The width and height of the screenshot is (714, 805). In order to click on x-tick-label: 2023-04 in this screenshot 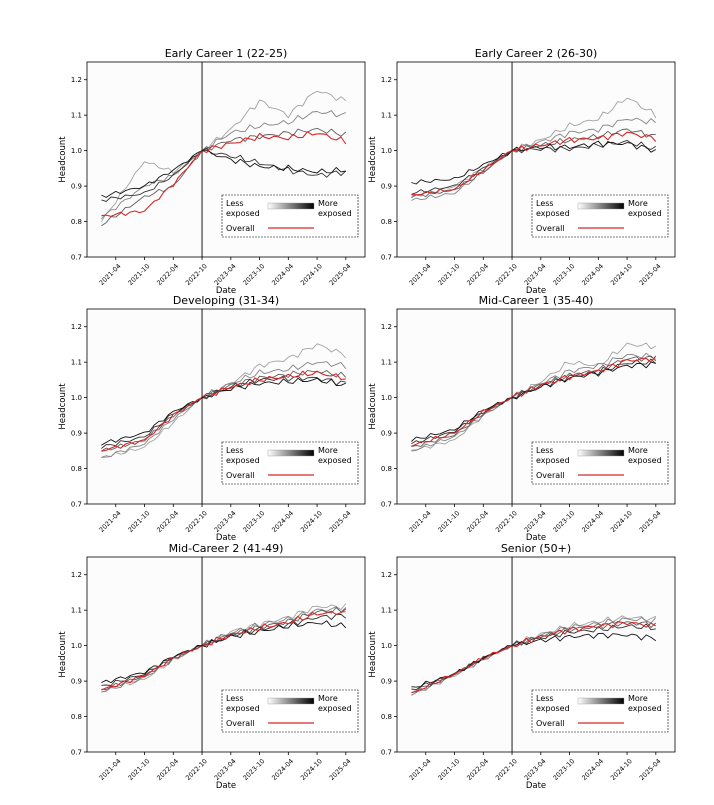, I will do `click(535, 769)`.